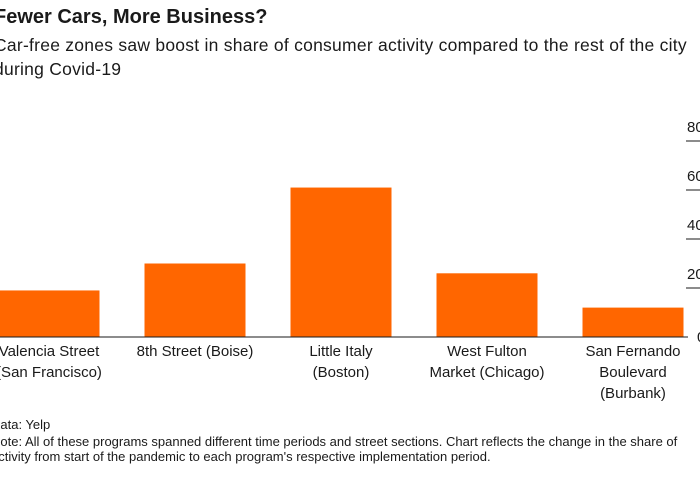  What do you see at coordinates (134, 17) in the screenshot?
I see `chart-title: Fewer Cars, More Business?` at bounding box center [134, 17].